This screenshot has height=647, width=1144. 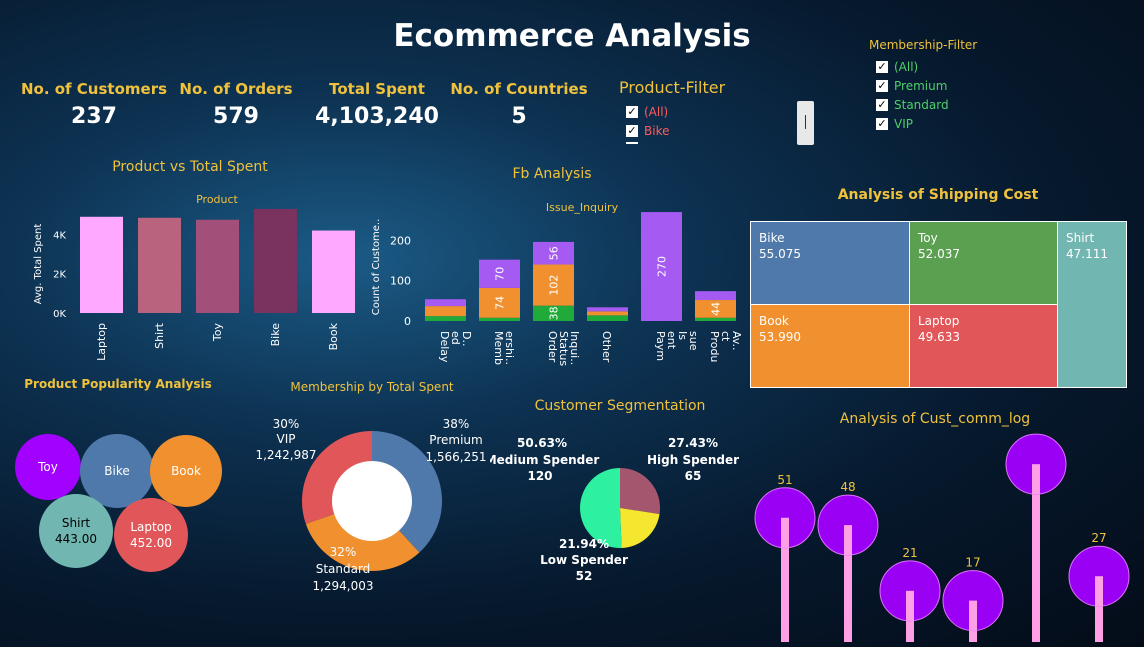 I want to click on product-filter-option-all: ✓ (All), so click(x=647, y=111).